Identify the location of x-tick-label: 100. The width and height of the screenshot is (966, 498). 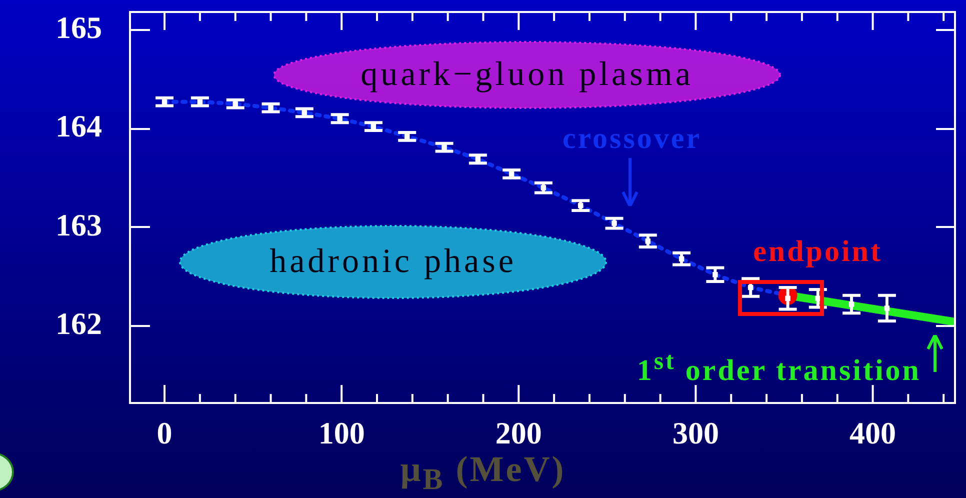
(341, 433).